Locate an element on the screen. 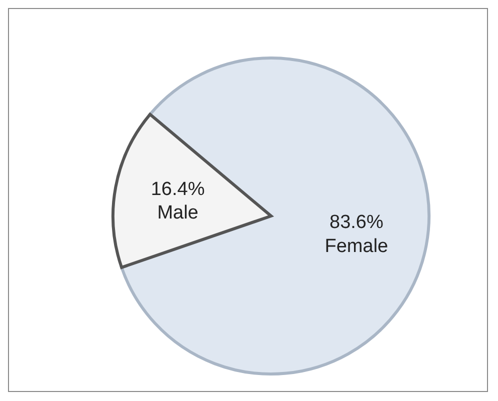  pie-slice is located at coordinates (192, 190).